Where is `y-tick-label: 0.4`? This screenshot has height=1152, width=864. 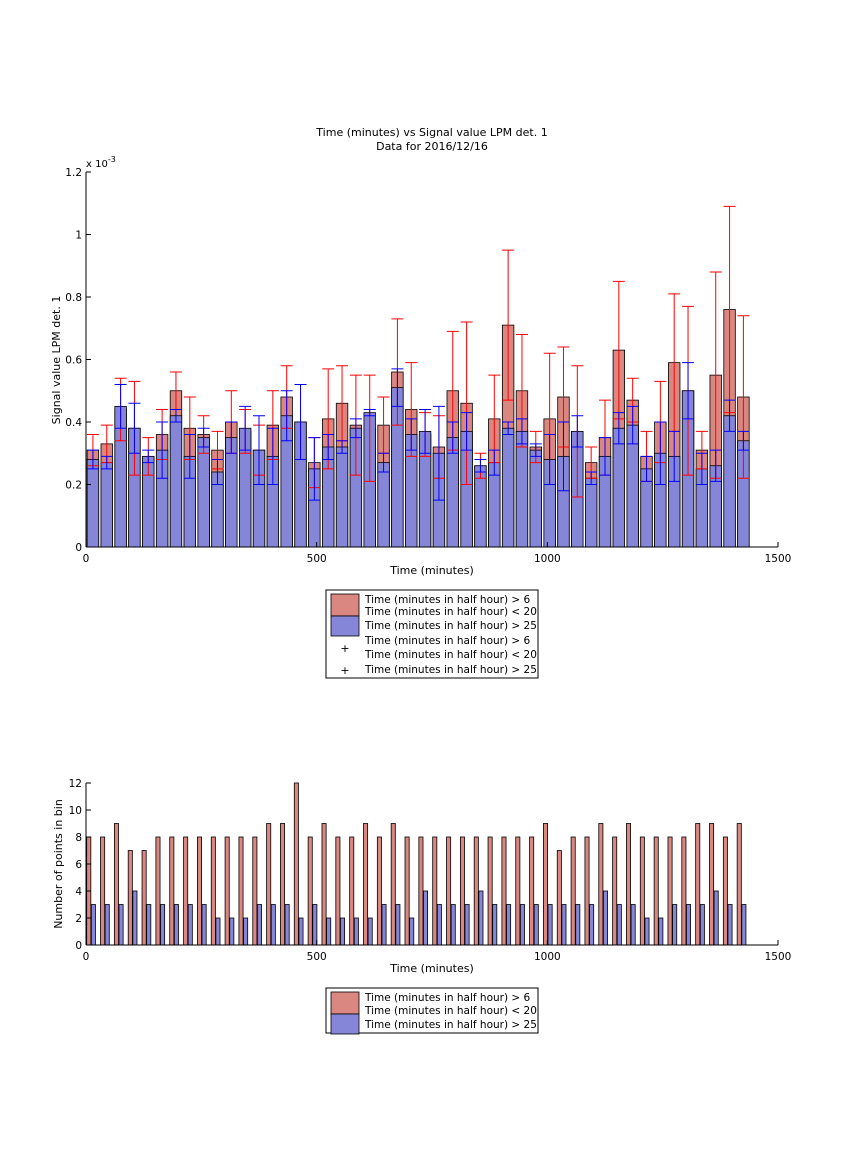 y-tick-label: 0.4 is located at coordinates (73, 423).